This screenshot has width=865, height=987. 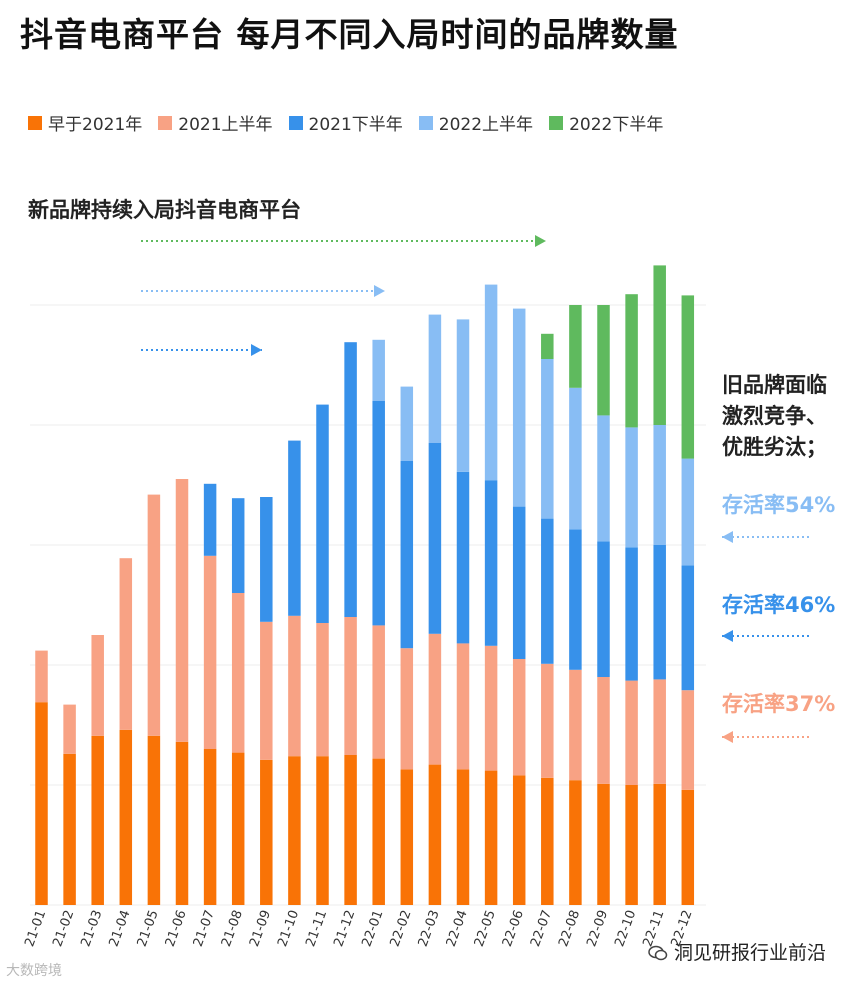 I want to click on x-tick-label: 22-07, so click(x=541, y=928).